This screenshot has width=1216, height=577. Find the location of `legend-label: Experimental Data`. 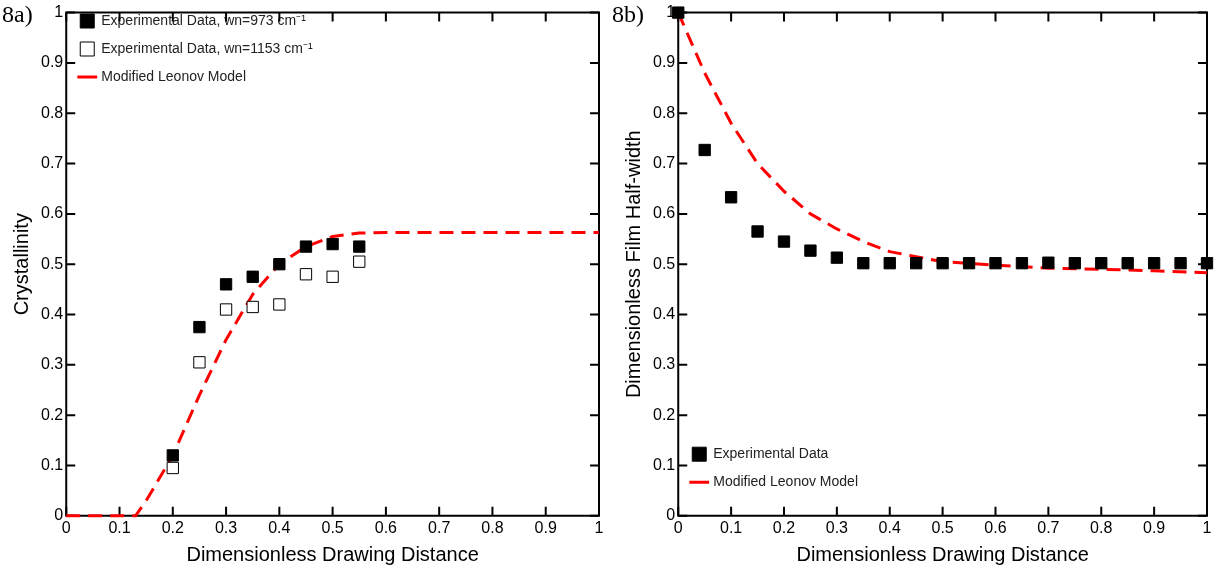

legend-label: Experimental Data is located at coordinates (771, 453).